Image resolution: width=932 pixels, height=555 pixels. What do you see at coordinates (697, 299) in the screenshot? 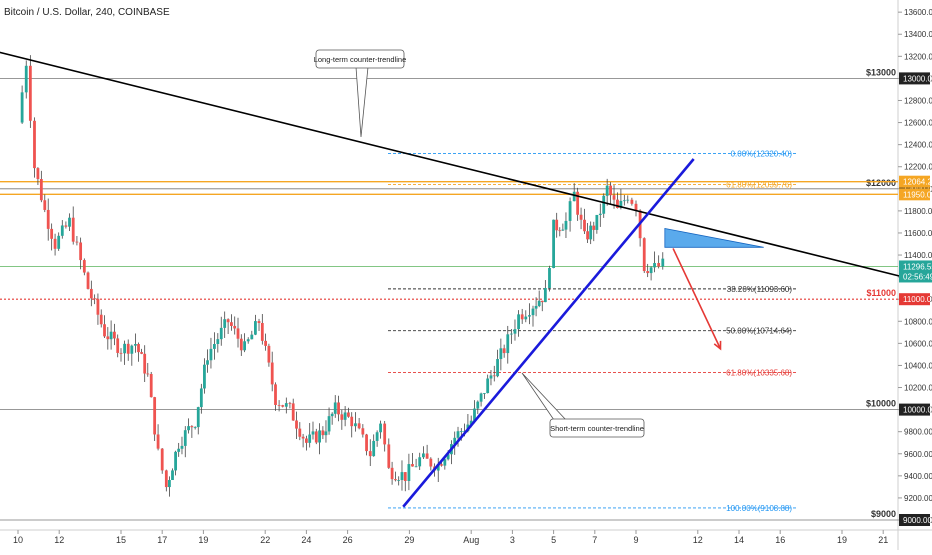
I see `projection-arrow-line` at bounding box center [697, 299].